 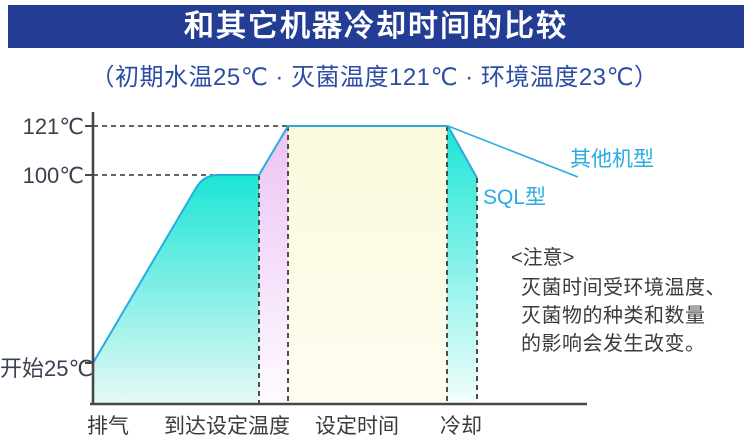 What do you see at coordinates (227, 426) in the screenshot?
I see `x-axis-label-reach-set-temp: 到达设定温度` at bounding box center [227, 426].